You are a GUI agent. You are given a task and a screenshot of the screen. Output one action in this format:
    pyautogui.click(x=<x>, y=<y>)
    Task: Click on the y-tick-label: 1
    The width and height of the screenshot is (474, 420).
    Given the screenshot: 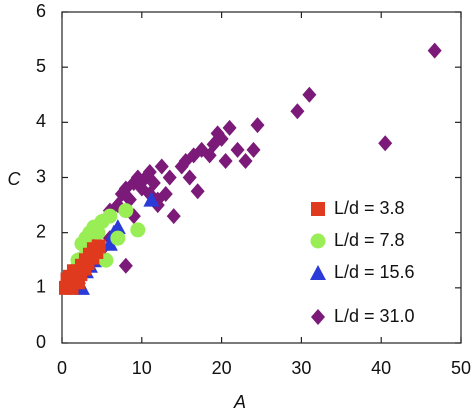 What is the action you would take?
    pyautogui.click(x=41, y=287)
    